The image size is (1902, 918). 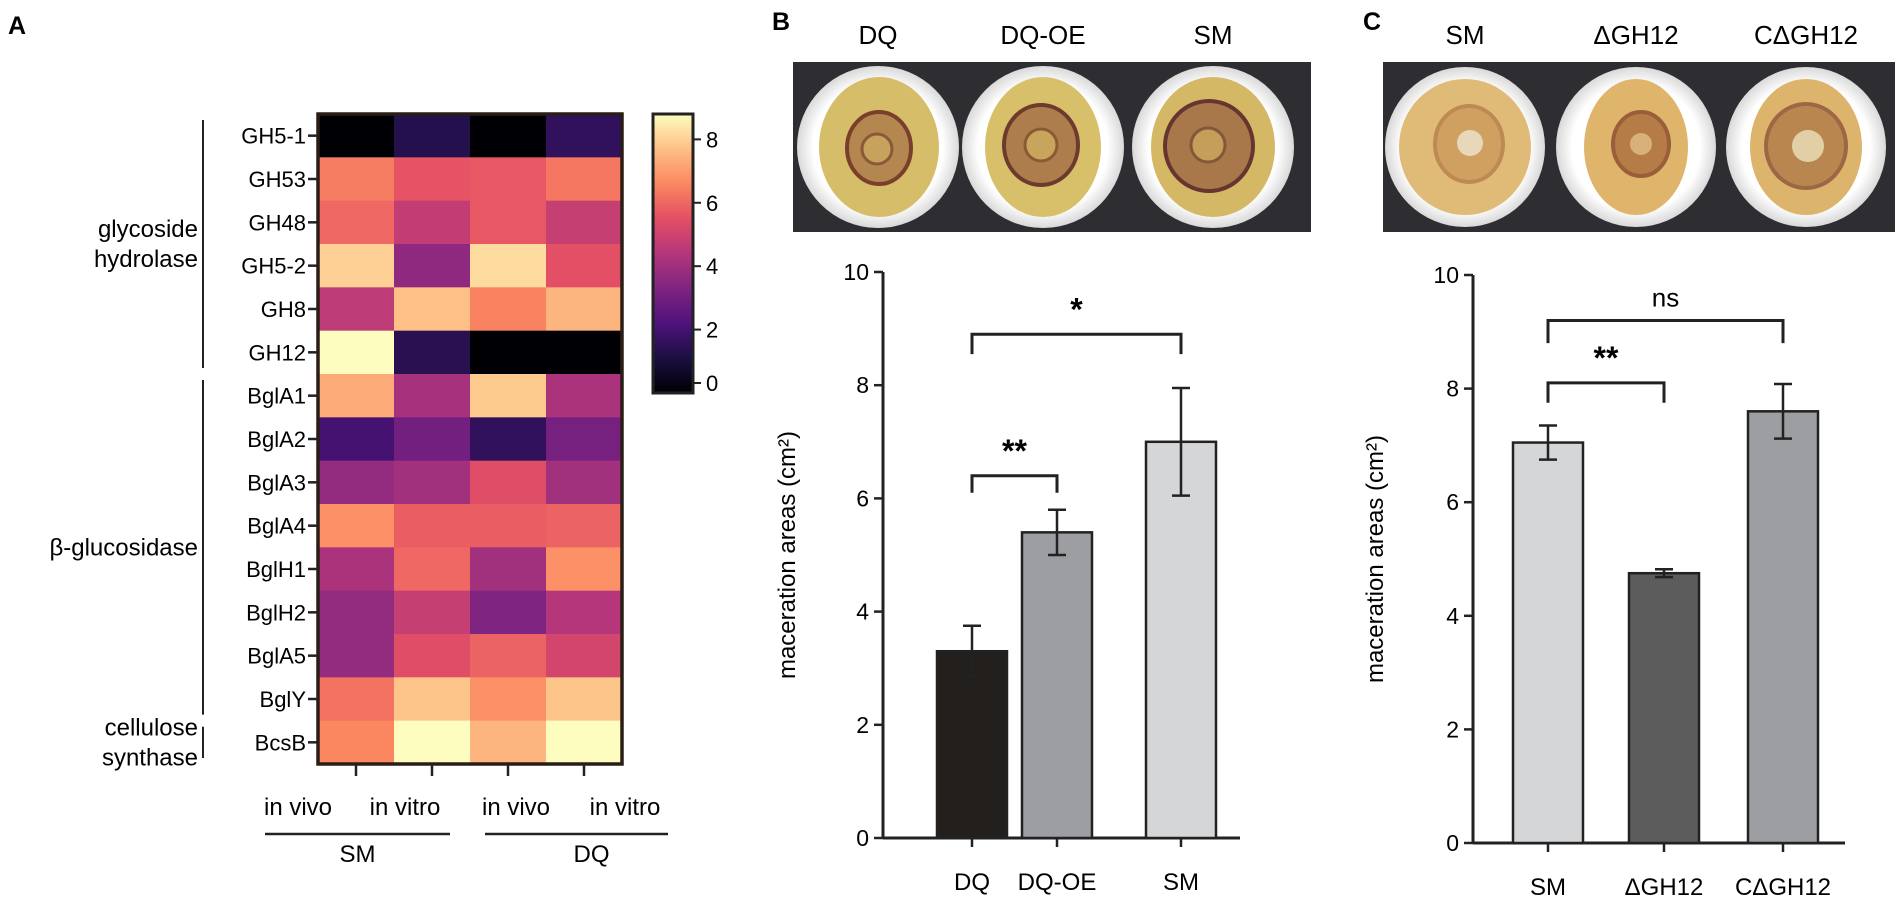 I want to click on row-label-bglh2: BglH2, so click(x=276, y=612).